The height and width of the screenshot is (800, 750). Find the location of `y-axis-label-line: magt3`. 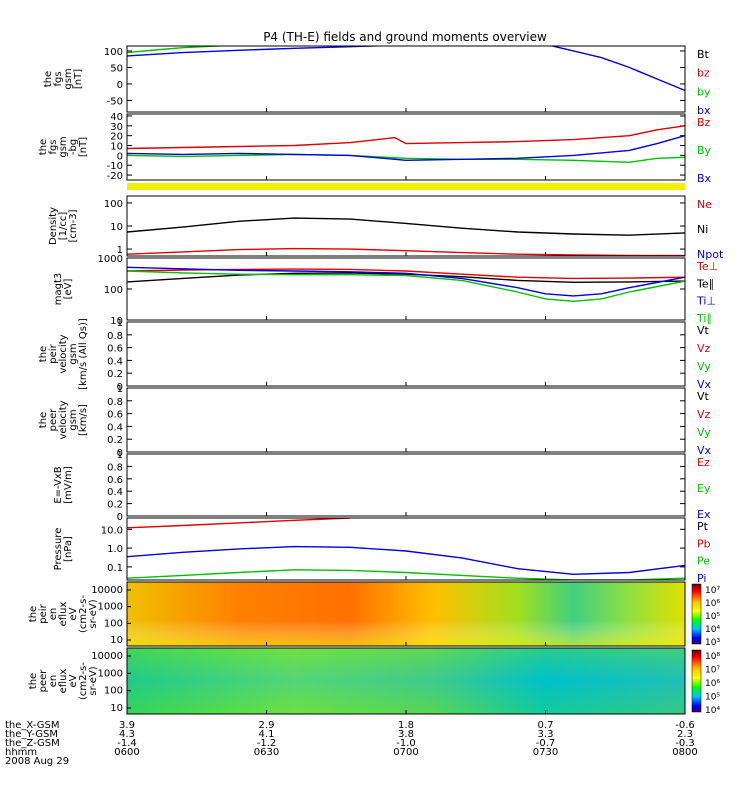

y-axis-label-line: magt3 is located at coordinates (58, 289).